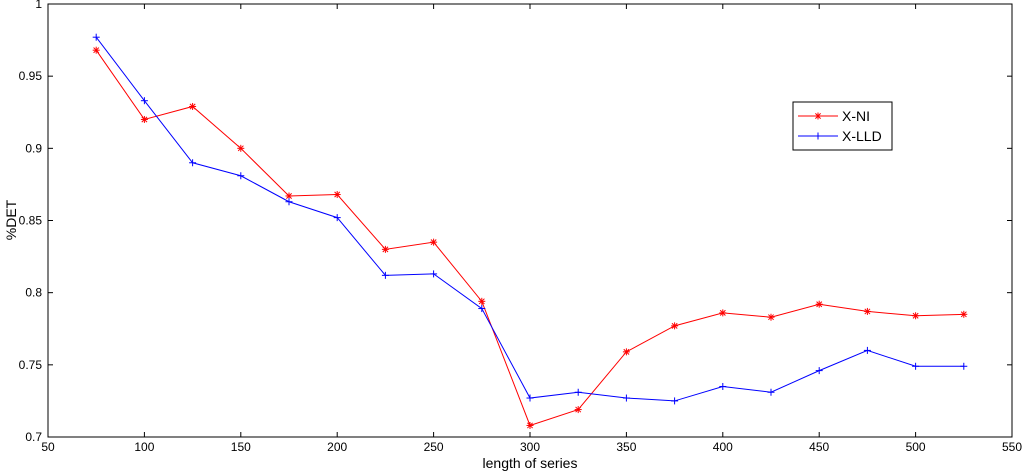  I want to click on legend-marker-x-lld, so click(818, 136).